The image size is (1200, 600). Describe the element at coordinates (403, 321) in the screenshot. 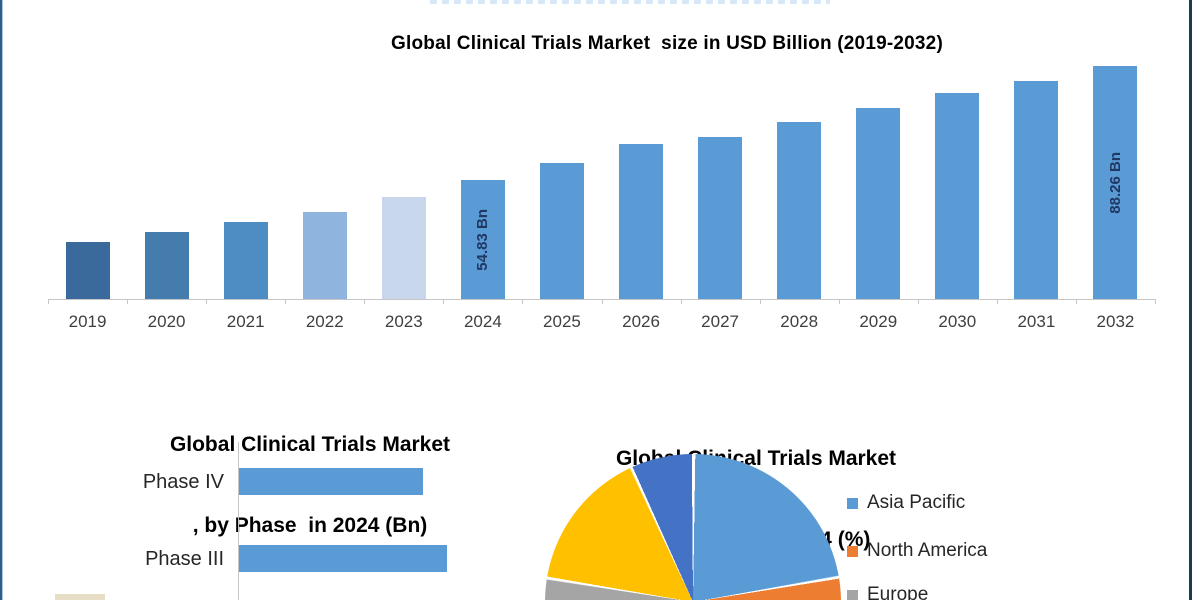

I see `x-axis-label-2023: 2023` at that location.